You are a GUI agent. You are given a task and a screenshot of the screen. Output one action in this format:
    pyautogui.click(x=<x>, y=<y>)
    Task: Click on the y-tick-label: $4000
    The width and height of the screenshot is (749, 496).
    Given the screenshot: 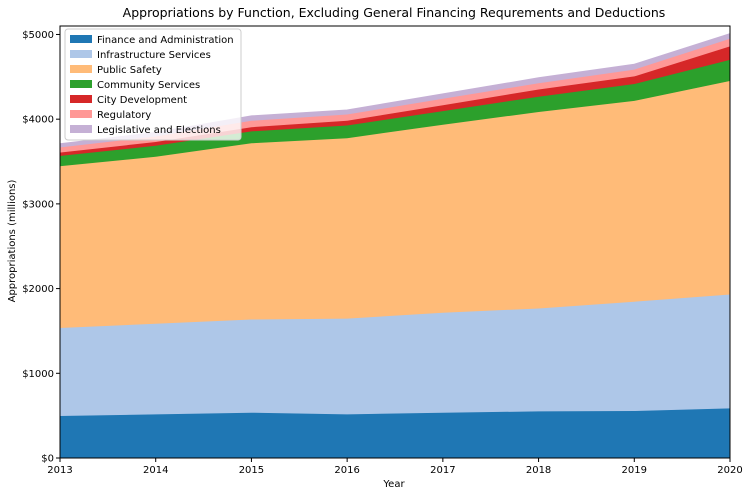 What is the action you would take?
    pyautogui.click(x=38, y=120)
    